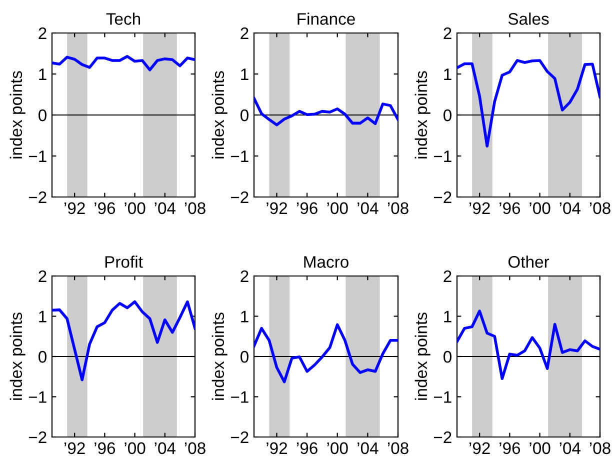 The image size is (613, 458). I want to click on chart-title: Finance, so click(326, 18).